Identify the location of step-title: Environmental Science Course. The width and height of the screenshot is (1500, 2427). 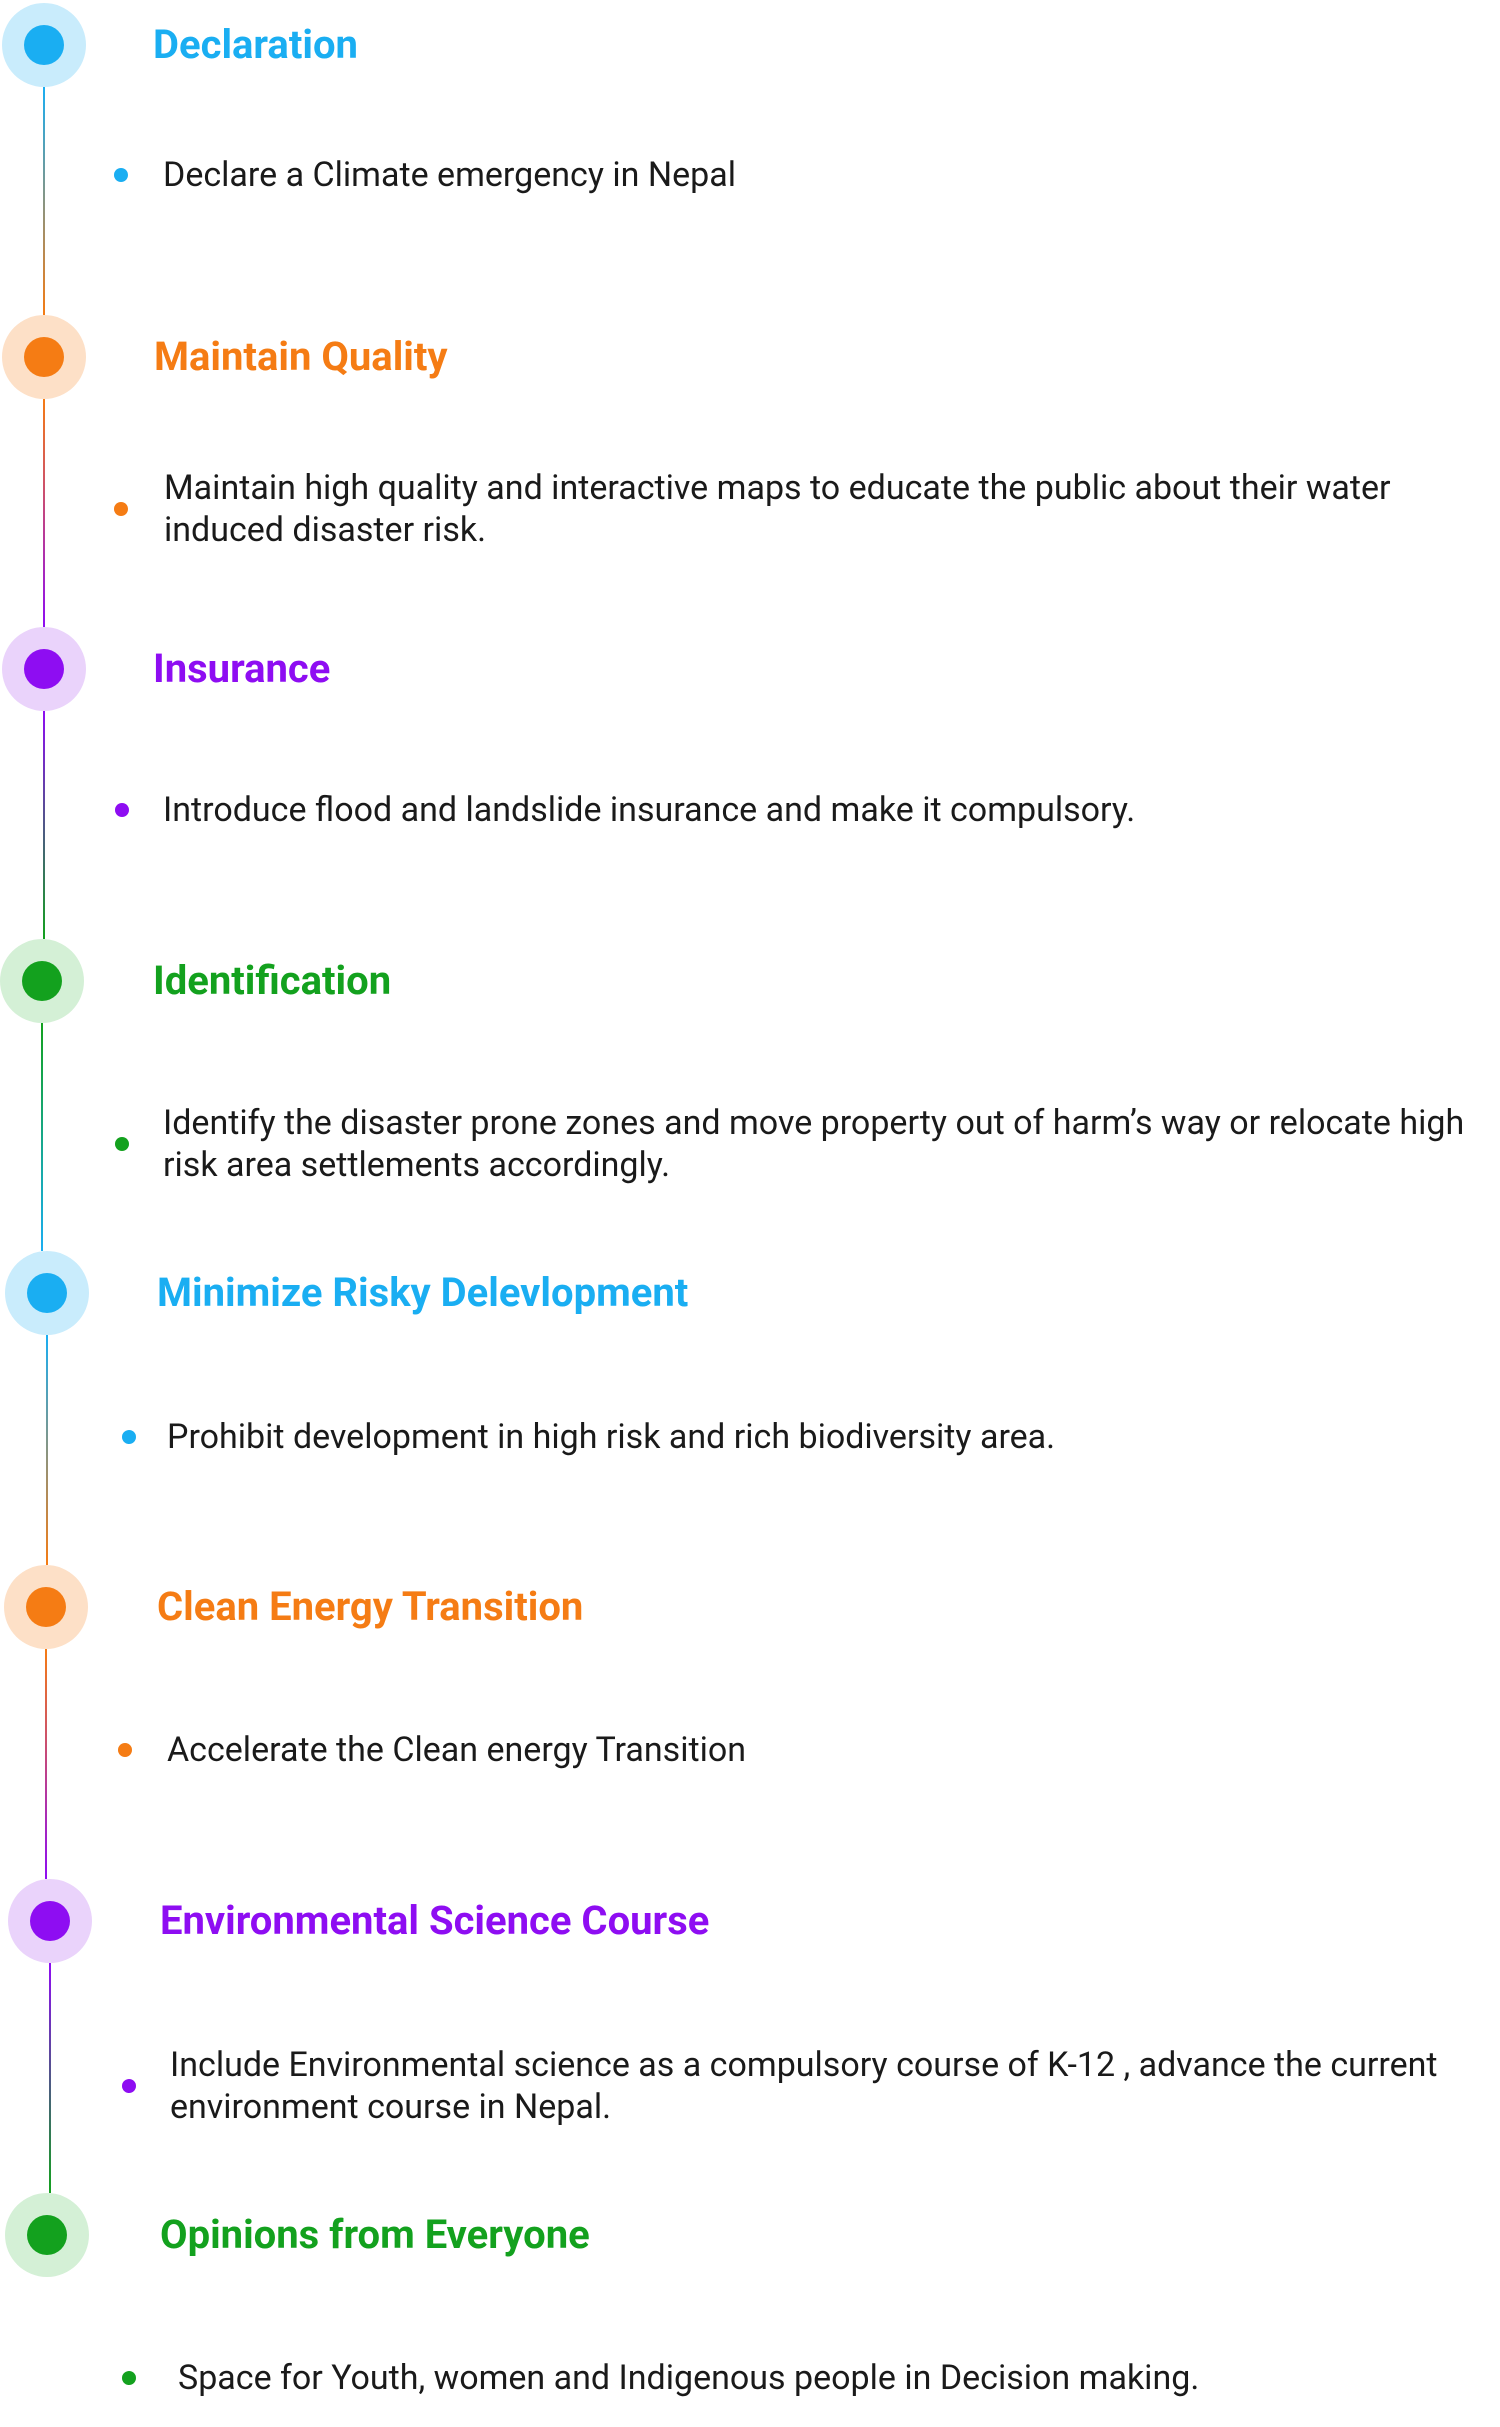
(435, 1920).